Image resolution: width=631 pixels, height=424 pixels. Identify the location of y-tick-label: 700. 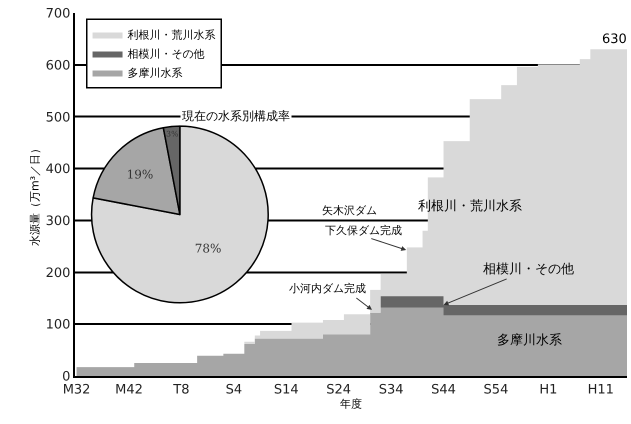
(58, 14).